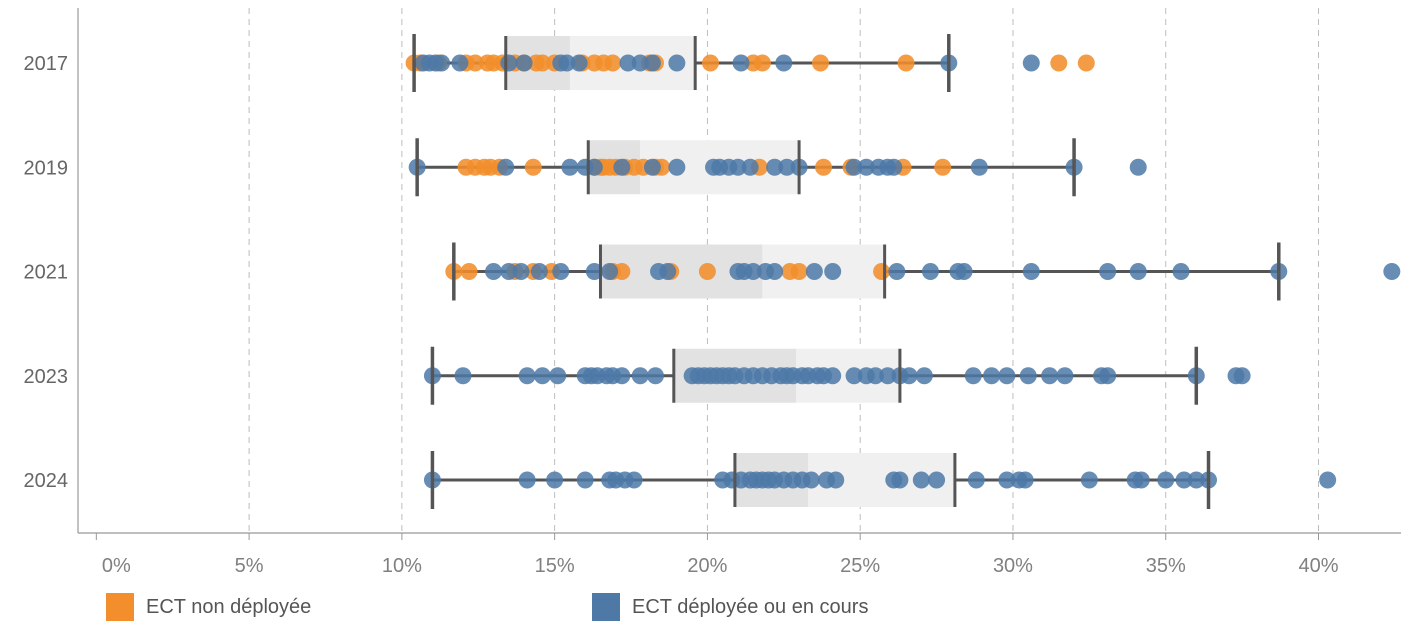 The width and height of the screenshot is (1401, 623). Describe the element at coordinates (707, 566) in the screenshot. I see `x-tick-label: 20%` at that location.